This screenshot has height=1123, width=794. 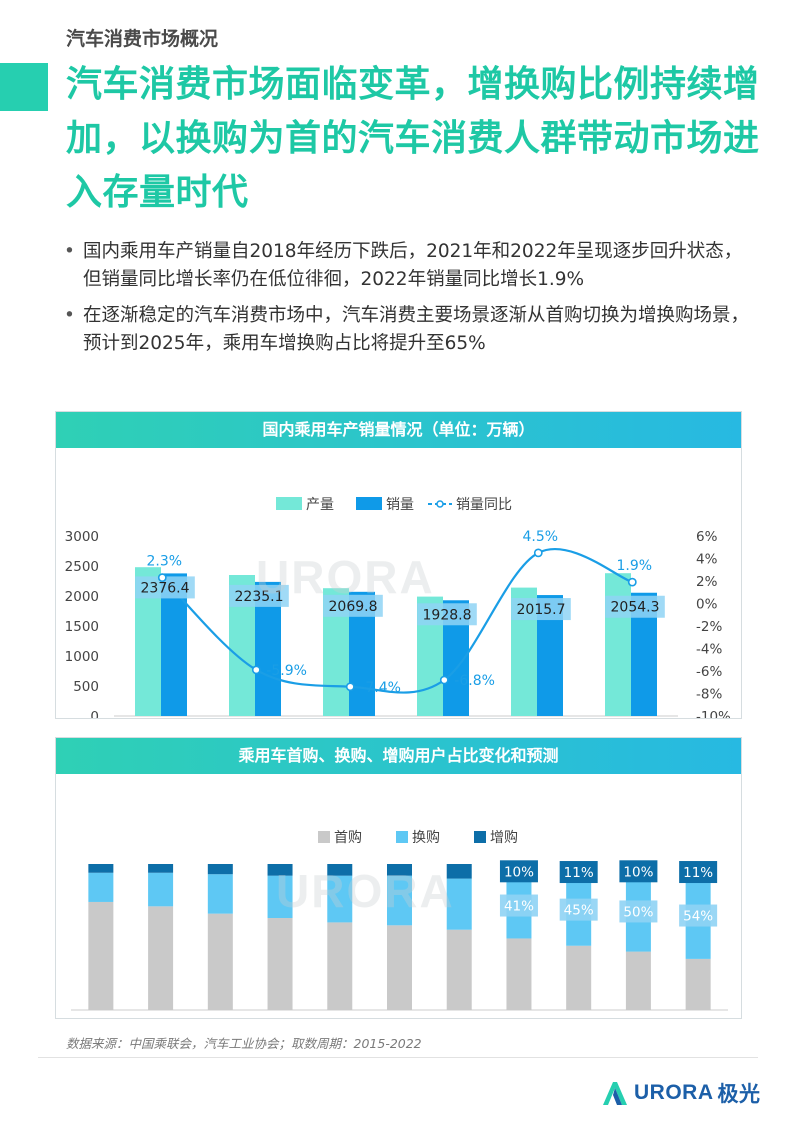 I want to click on y2-tick-label: 2%, so click(x=707, y=582).